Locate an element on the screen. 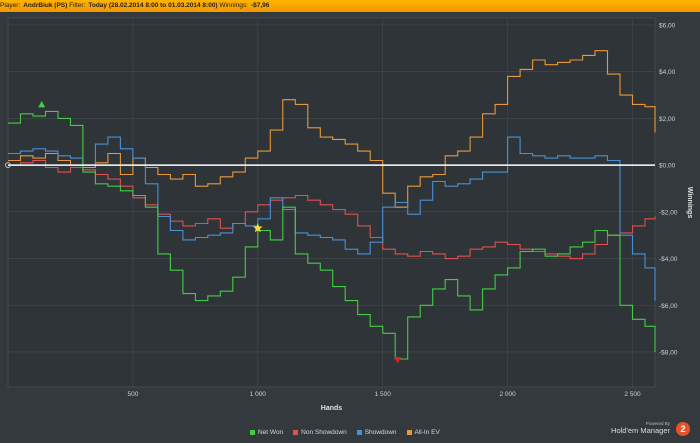 This screenshot has height=443, width=700. x-tick-label: 500 is located at coordinates (132, 394).